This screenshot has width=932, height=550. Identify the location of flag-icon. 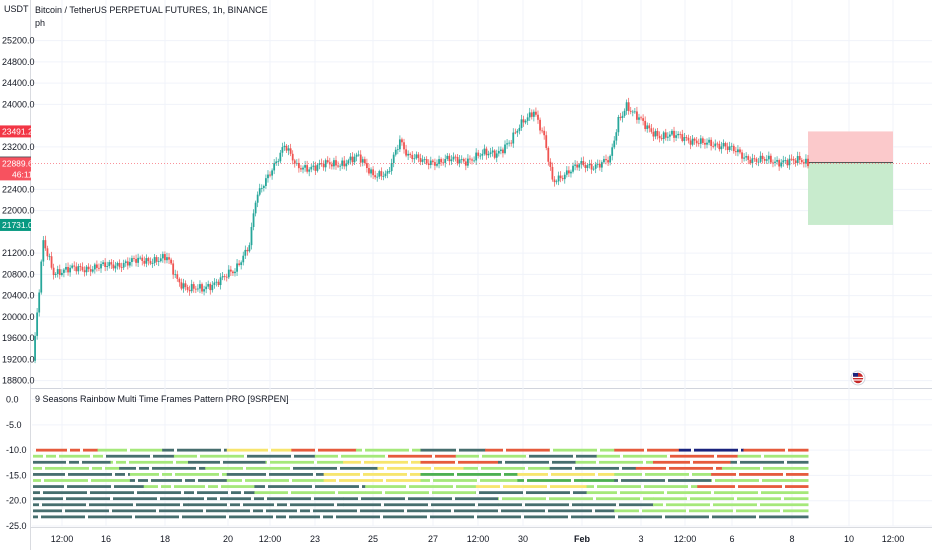
(858, 378).